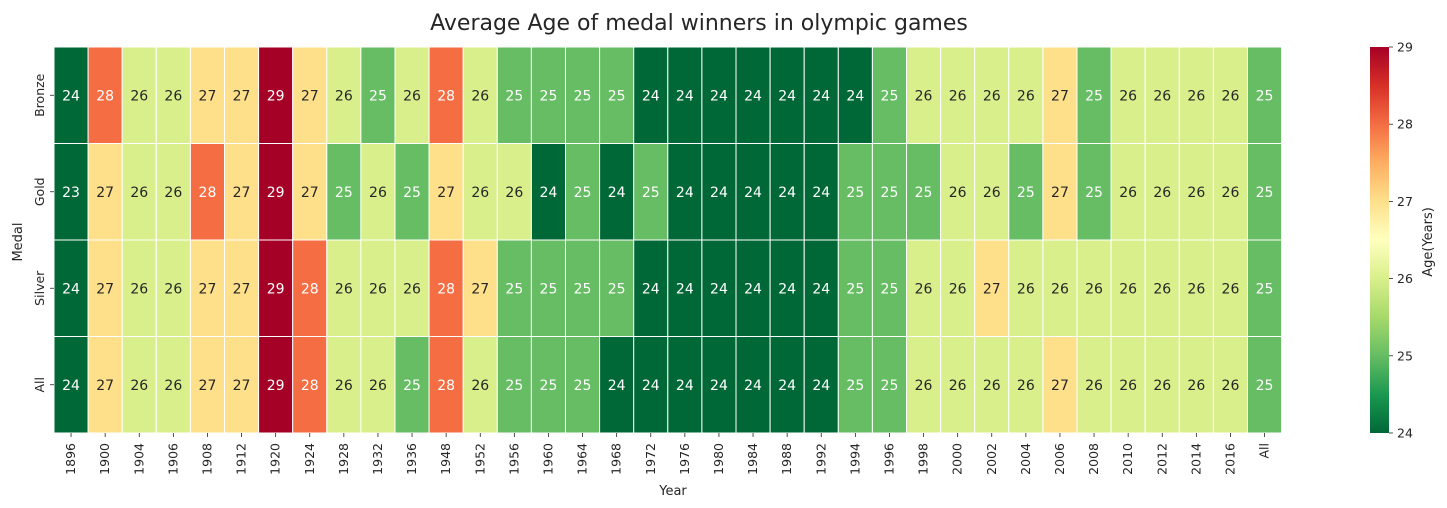 The image size is (1447, 508). What do you see at coordinates (411, 459) in the screenshot?
I see `x-tick-label: 1936` at bounding box center [411, 459].